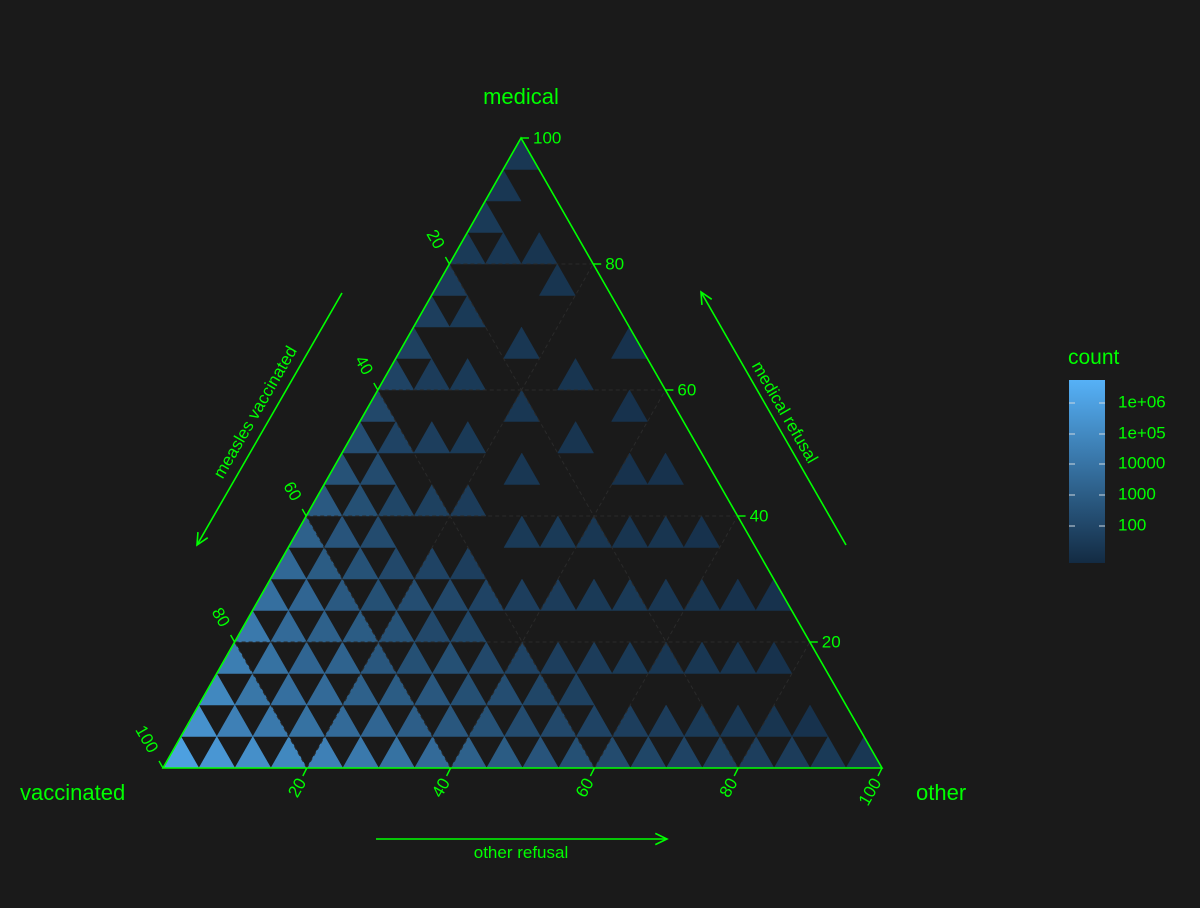 This screenshot has height=908, width=1200. I want to click on legend-label: 100, so click(1132, 524).